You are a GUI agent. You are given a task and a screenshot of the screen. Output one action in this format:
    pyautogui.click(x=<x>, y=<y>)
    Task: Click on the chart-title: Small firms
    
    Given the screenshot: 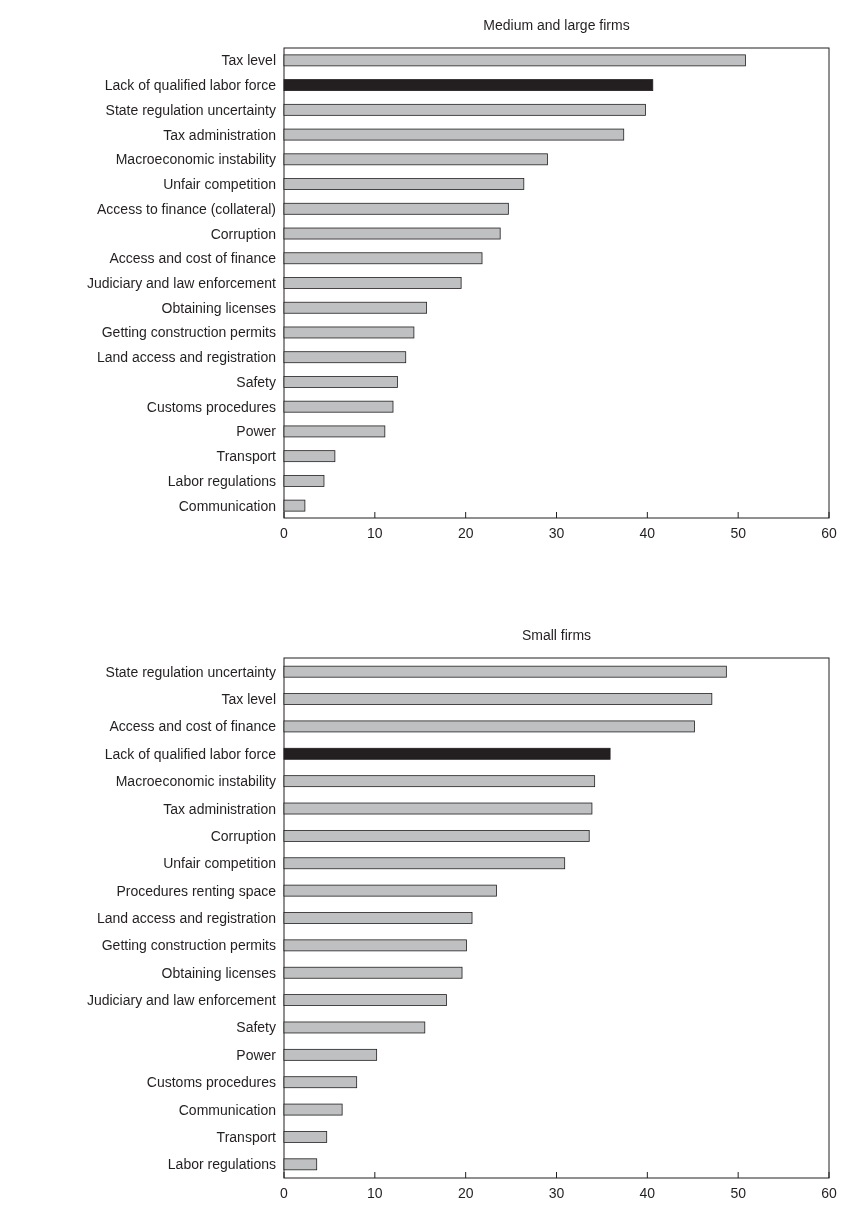 What is the action you would take?
    pyautogui.click(x=556, y=635)
    